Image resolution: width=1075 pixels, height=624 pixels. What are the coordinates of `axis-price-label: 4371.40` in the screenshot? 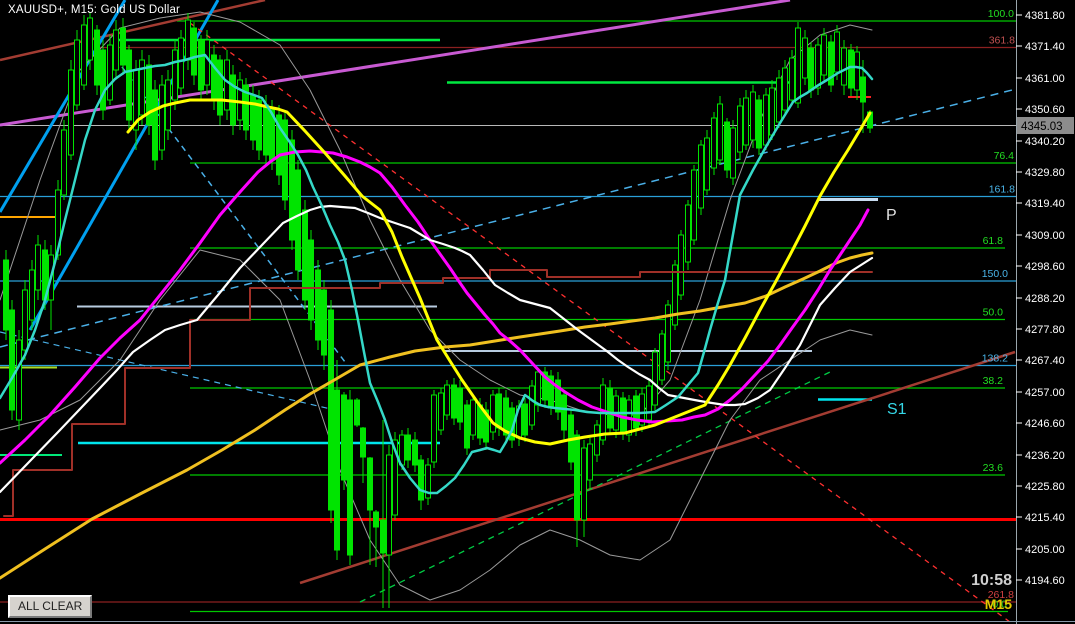 It's located at (1045, 47).